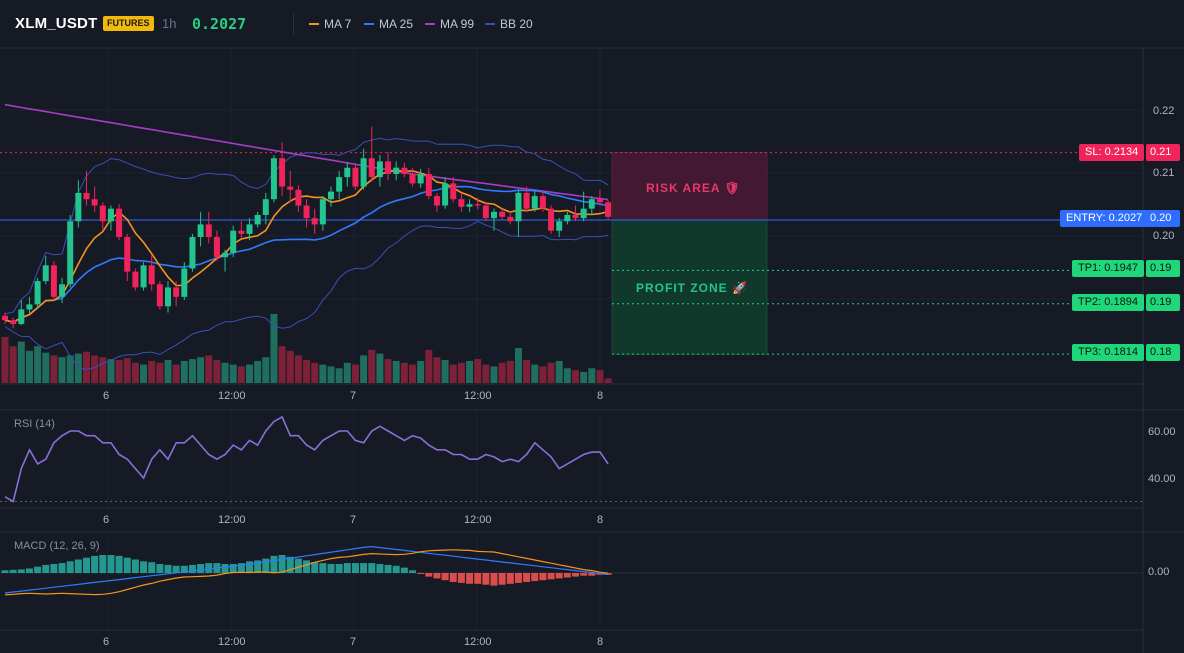 The image size is (1184, 653). What do you see at coordinates (232, 396) in the screenshot?
I see `time-tick: 12:00` at bounding box center [232, 396].